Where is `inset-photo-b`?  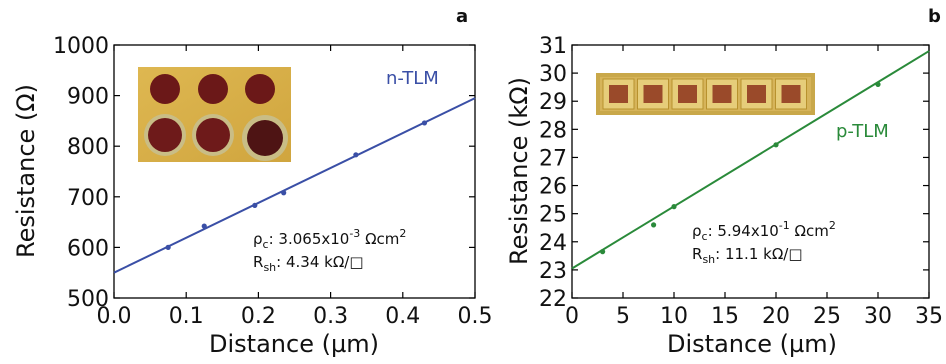
inset-photo-b is located at coordinates (705, 94).